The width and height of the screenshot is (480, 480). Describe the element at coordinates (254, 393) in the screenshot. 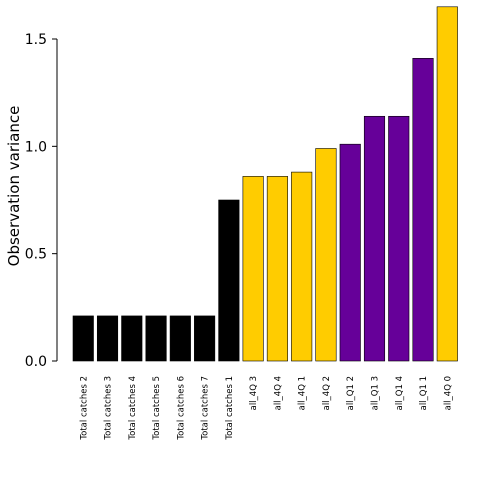

I see `x-tick-label: all_4Q 3` at that location.